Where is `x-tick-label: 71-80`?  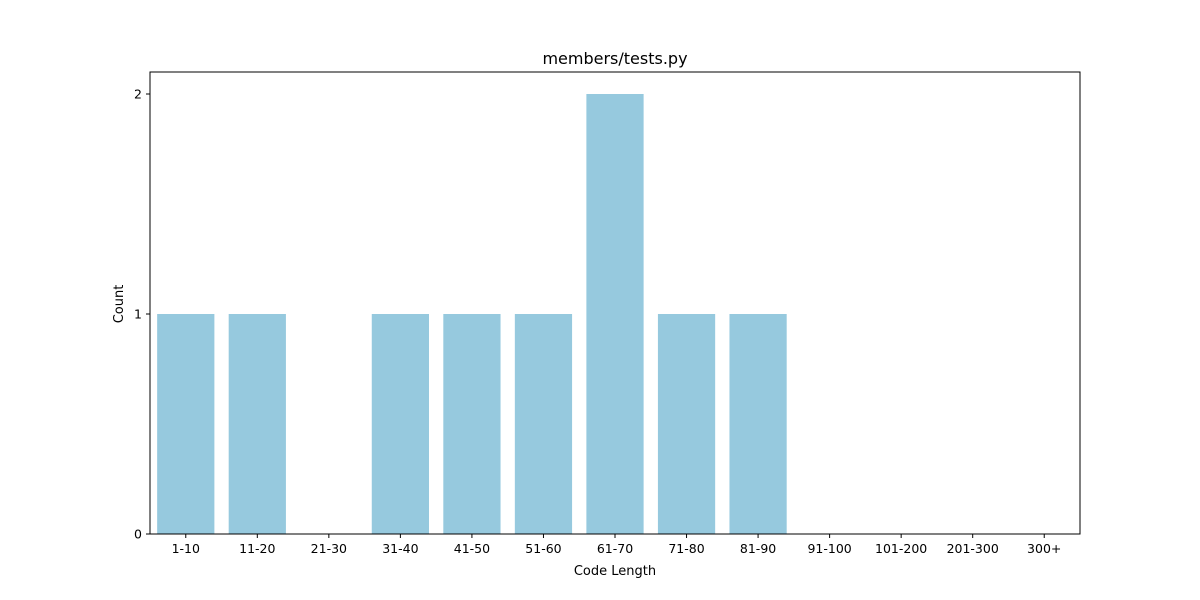 x-tick-label: 71-80 is located at coordinates (686, 548).